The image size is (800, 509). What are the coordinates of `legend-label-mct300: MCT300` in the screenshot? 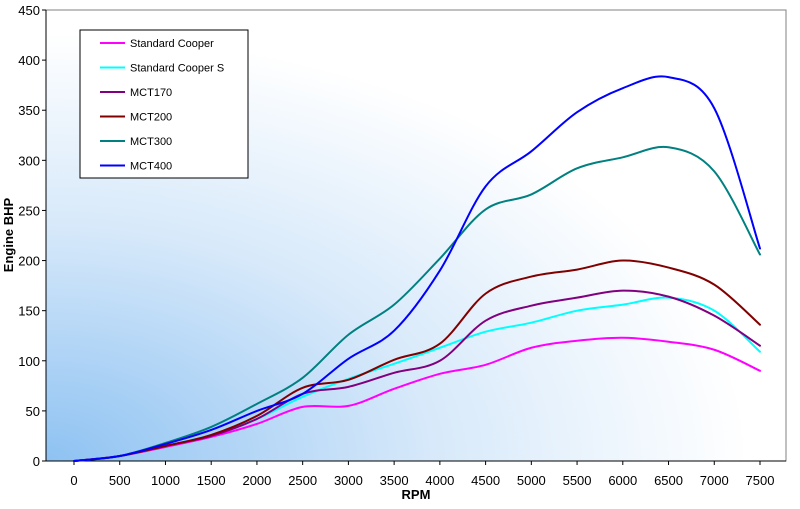 It's located at (151, 142).